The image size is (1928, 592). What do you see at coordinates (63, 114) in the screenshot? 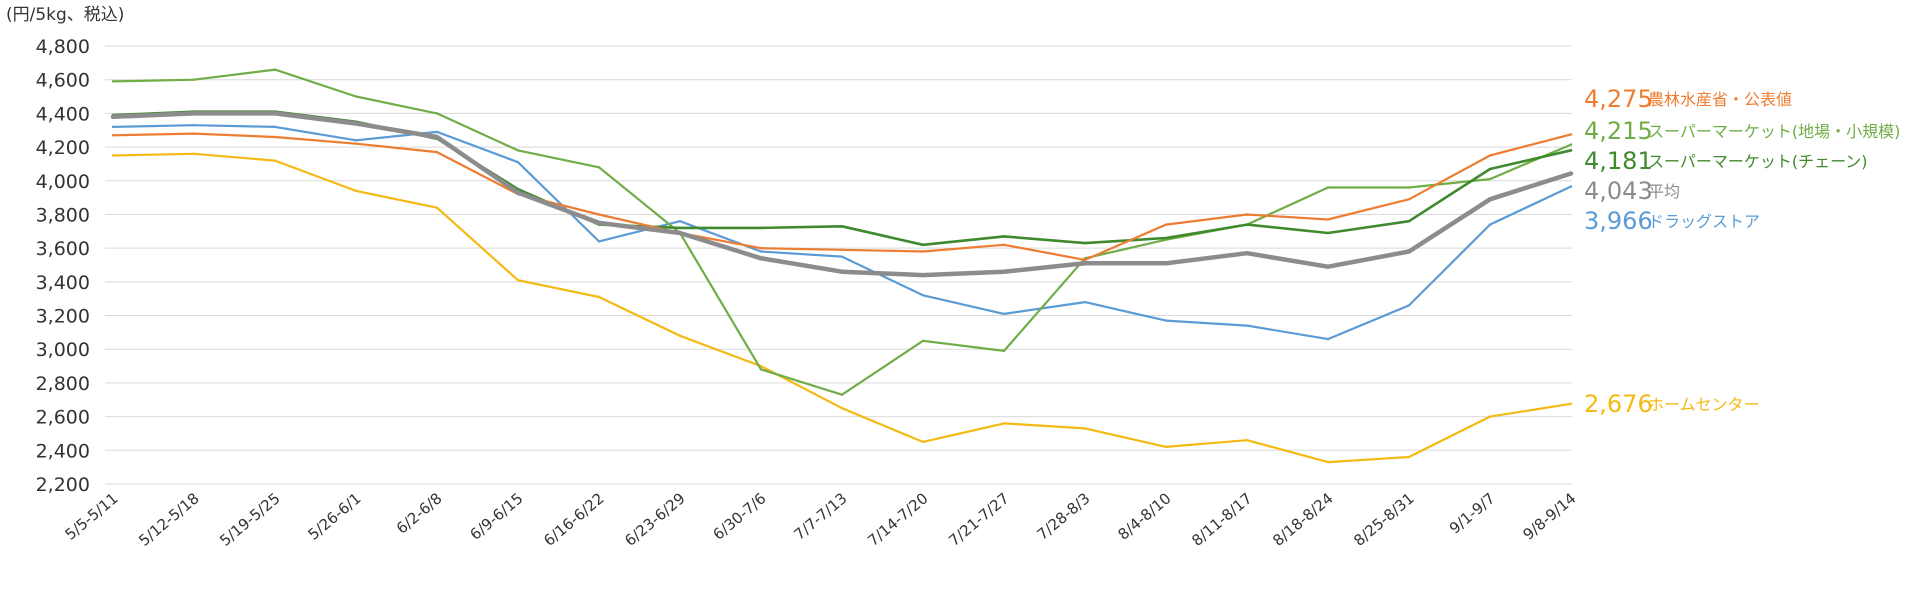
I see `y-tick-label: 4,400` at bounding box center [63, 114].